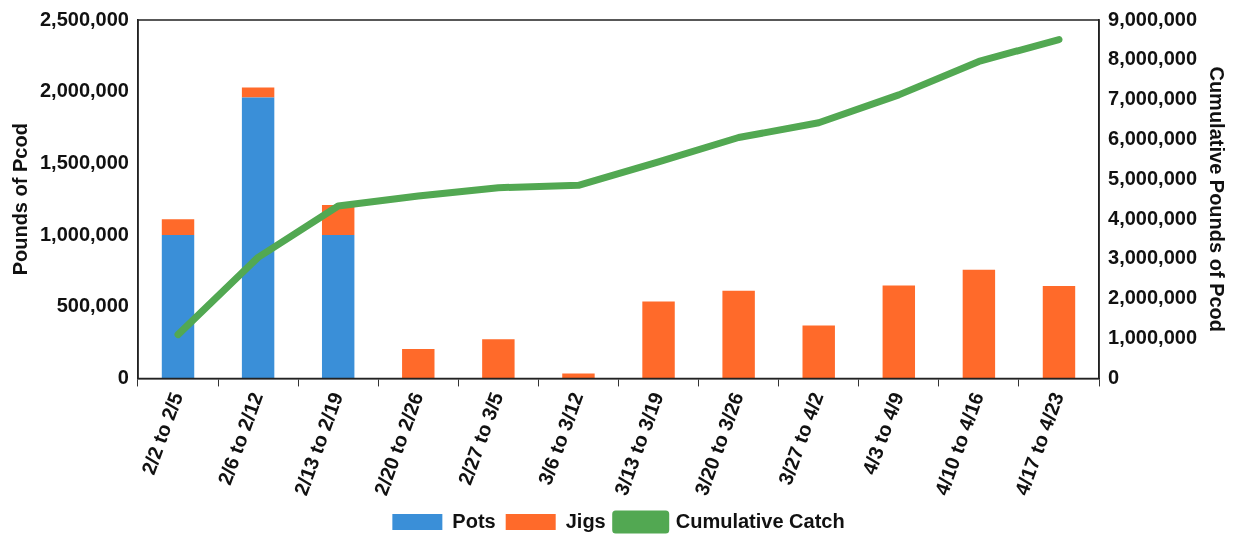  What do you see at coordinates (19, 199) in the screenshot?
I see `y-axis-title: Pounds of Pcod` at bounding box center [19, 199].